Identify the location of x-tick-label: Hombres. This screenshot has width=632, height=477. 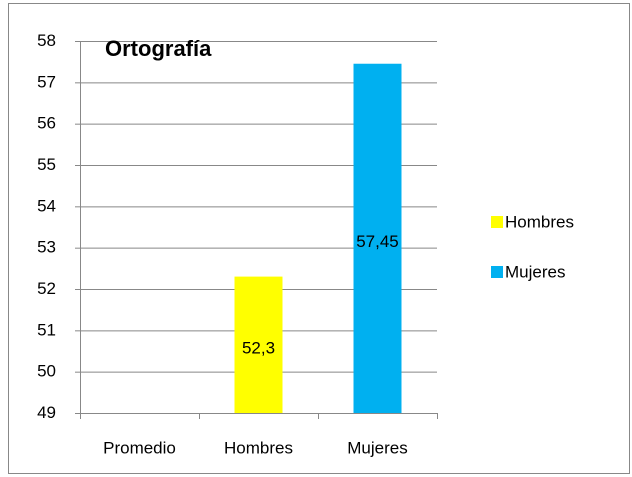
(258, 447).